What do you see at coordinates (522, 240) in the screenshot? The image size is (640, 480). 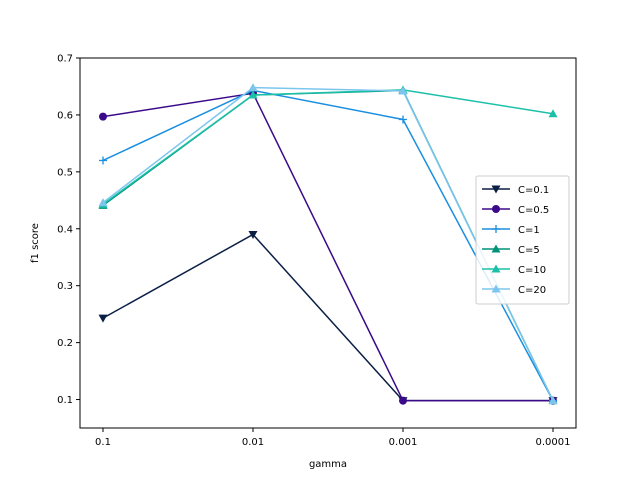 I see `legend: C=0.1 C=0.5 C=1 C=5 C=10 C=20` at bounding box center [522, 240].